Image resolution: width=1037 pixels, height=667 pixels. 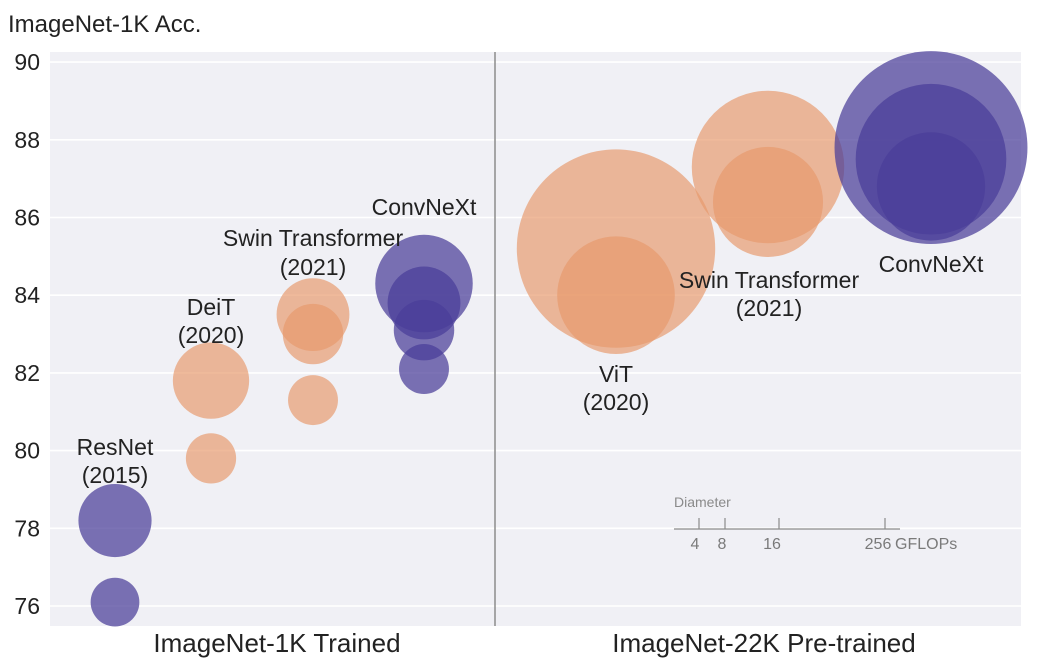 What do you see at coordinates (926, 544) in the screenshot?
I see `size-legend-unit: GFLOPs` at bounding box center [926, 544].